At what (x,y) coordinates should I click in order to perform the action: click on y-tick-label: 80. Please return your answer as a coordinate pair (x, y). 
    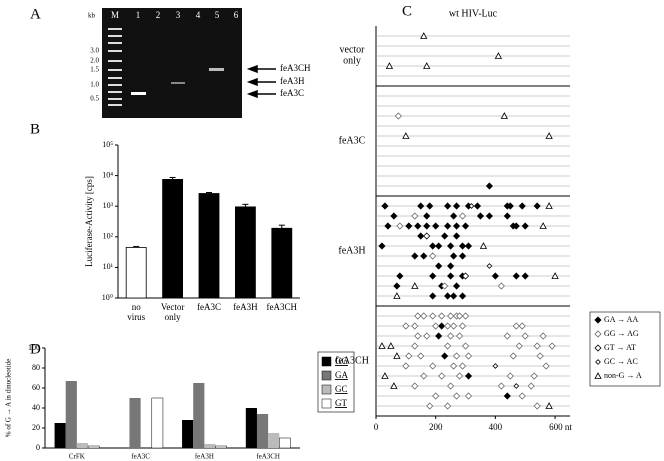
    Looking at the image, I should click on (36, 367).